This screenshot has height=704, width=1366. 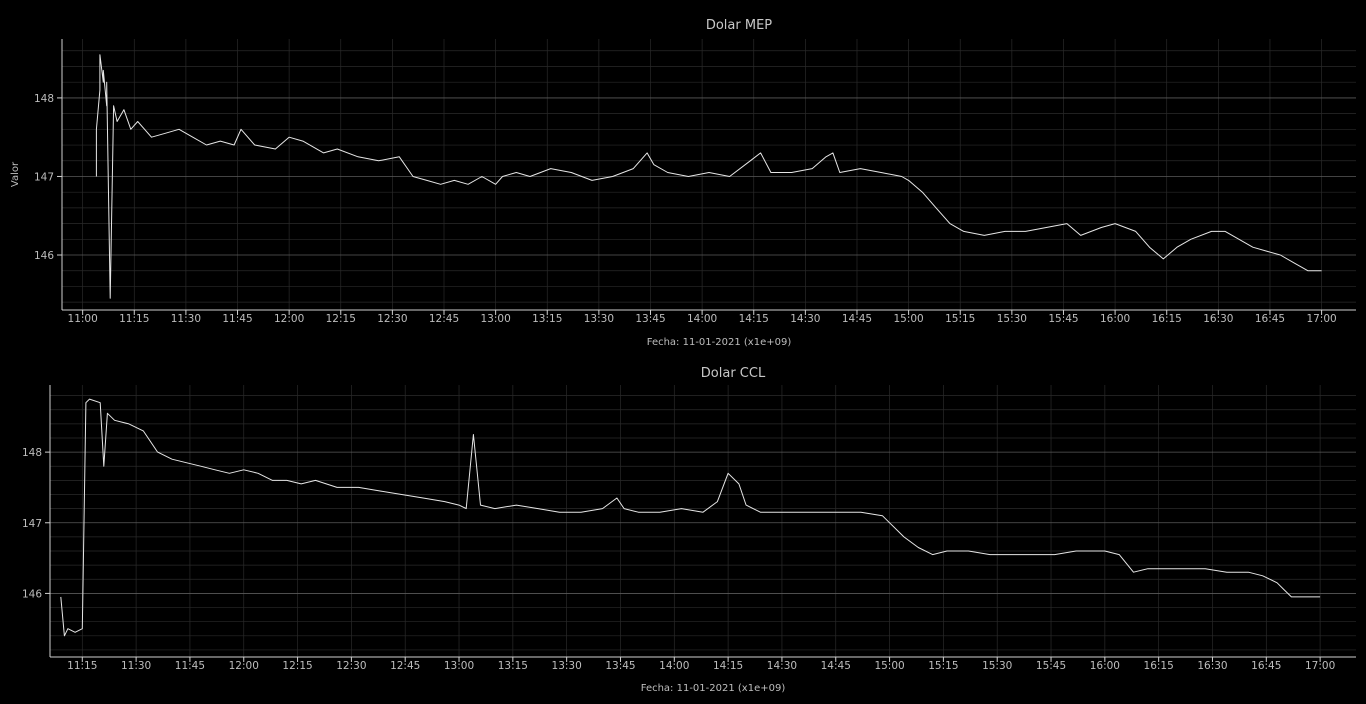 What do you see at coordinates (83, 319) in the screenshot?
I see `x-tick-label: 11:00` at bounding box center [83, 319].